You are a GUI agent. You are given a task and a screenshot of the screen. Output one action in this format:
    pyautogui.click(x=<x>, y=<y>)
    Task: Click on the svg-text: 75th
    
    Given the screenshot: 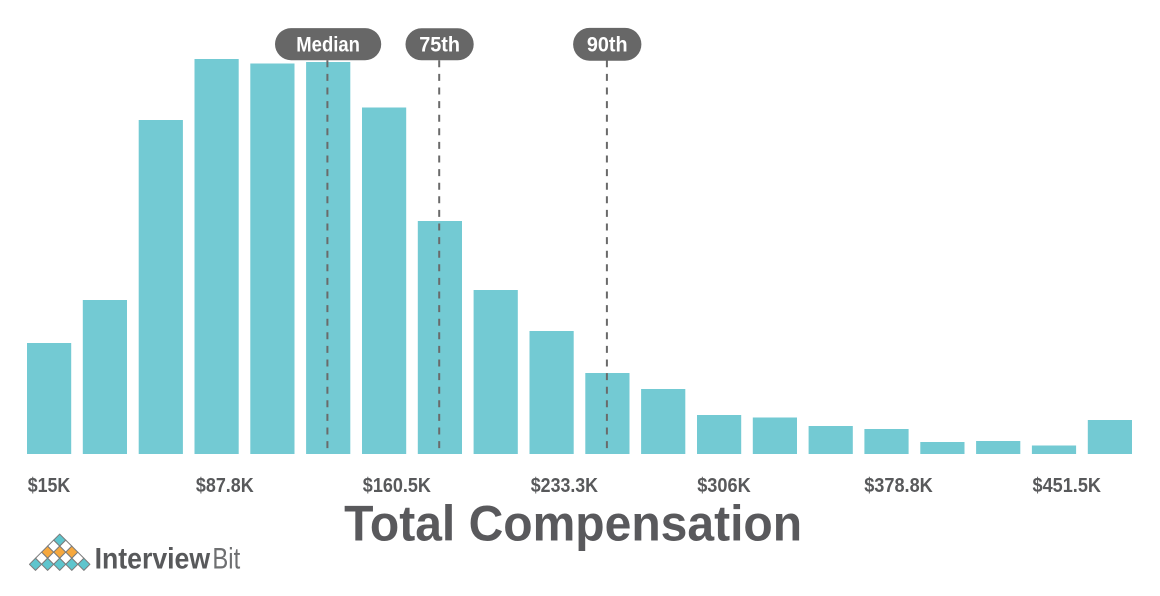 What is the action you would take?
    pyautogui.click(x=439, y=45)
    